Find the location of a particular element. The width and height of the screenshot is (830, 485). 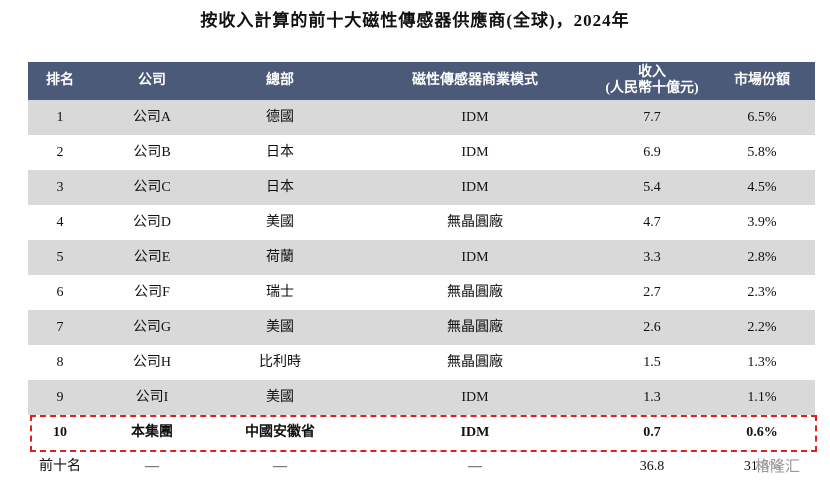

cell-line: (人民幣十億元) is located at coordinates (652, 88).